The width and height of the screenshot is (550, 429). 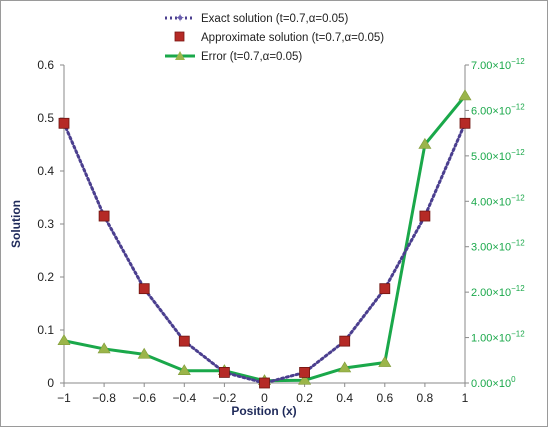 I want to click on x-tick-label: 1, so click(x=465, y=398).